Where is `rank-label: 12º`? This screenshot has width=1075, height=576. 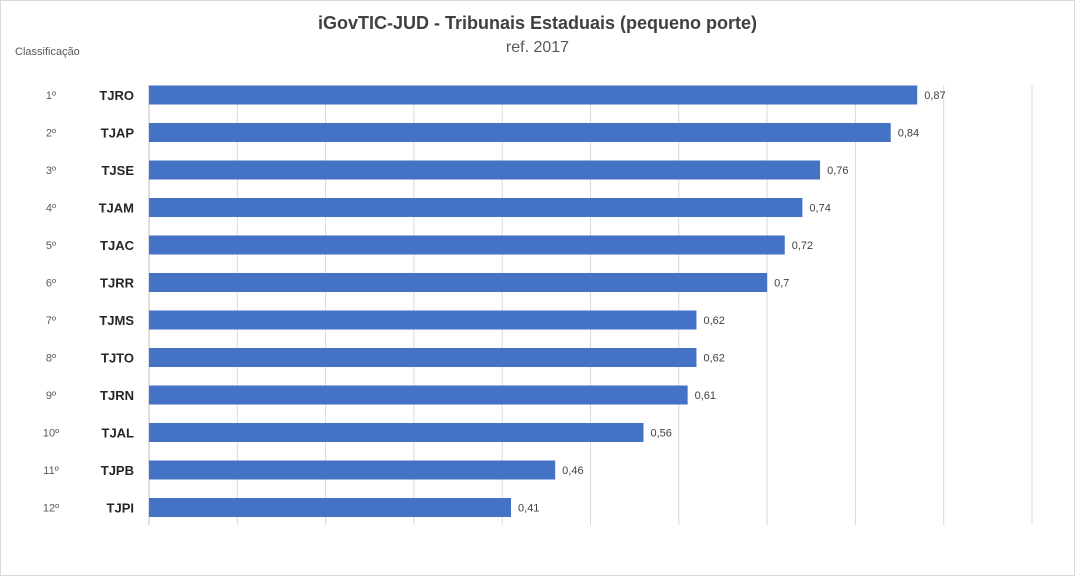
rank-label: 12º is located at coordinates (51, 509).